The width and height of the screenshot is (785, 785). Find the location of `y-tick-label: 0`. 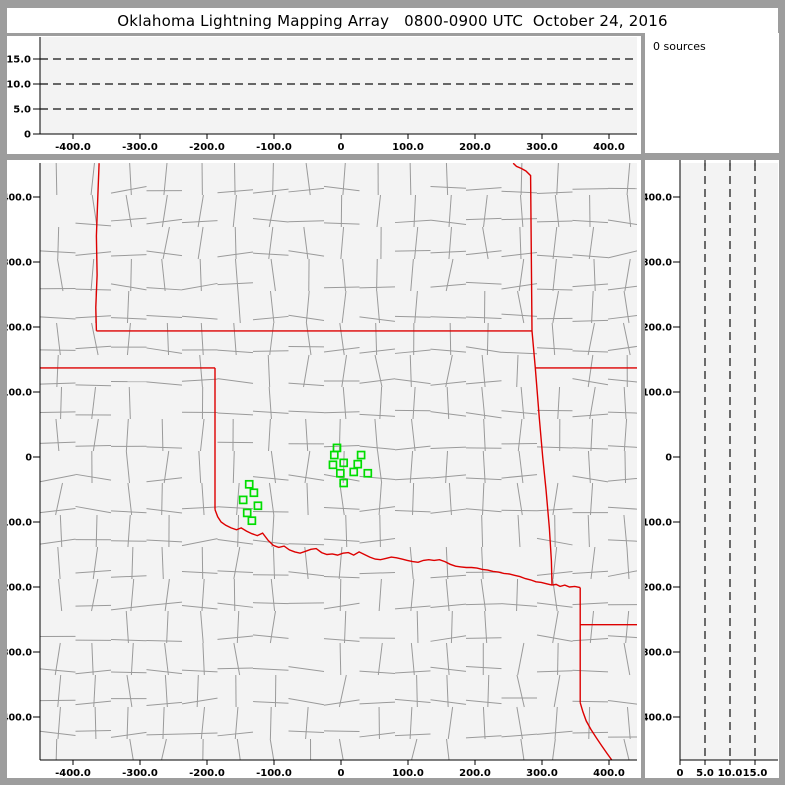

y-tick-label: 0 is located at coordinates (668, 458).